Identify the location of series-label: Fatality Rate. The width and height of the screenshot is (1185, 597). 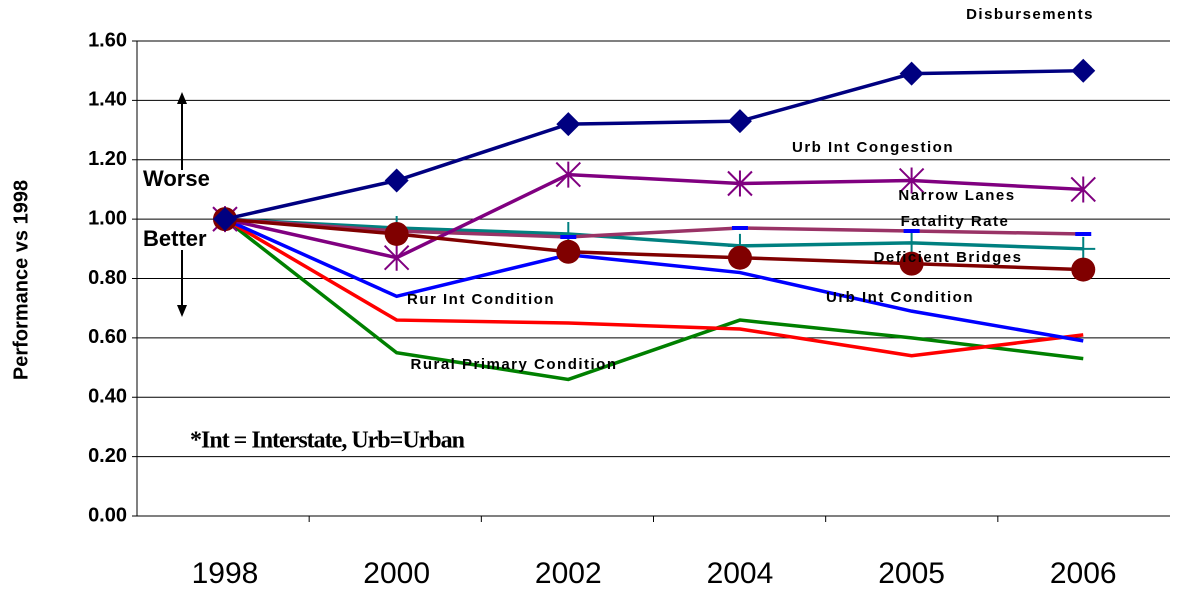
(955, 221).